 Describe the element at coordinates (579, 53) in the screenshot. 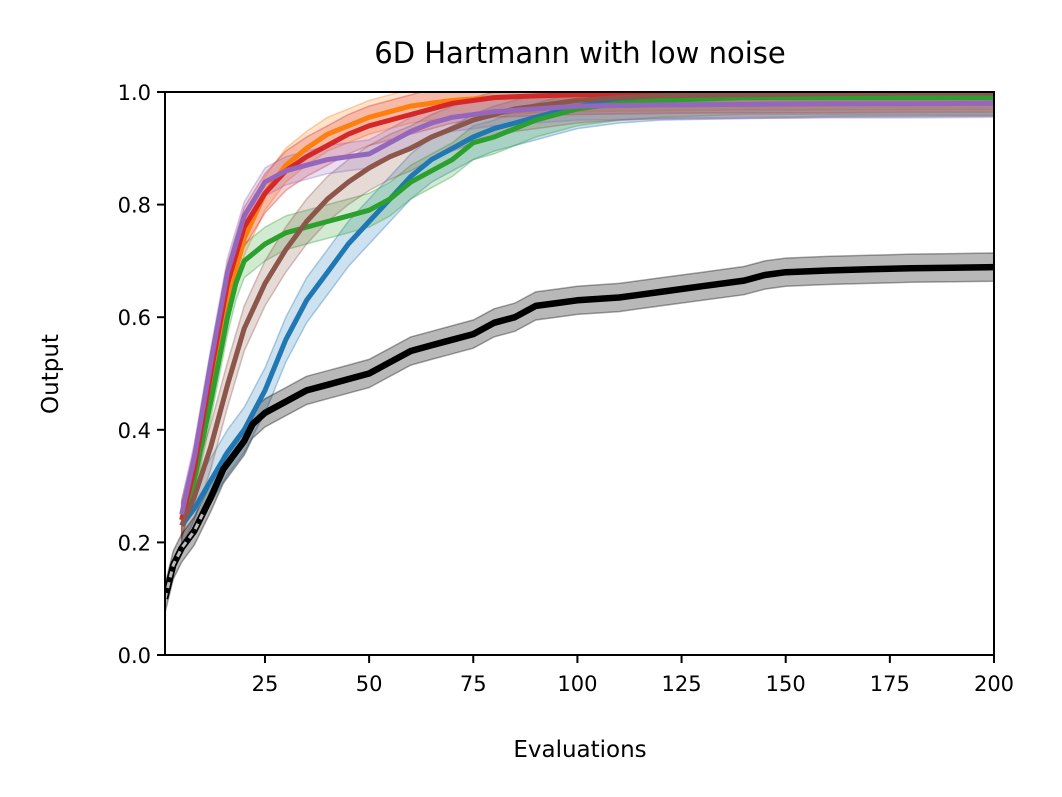

I see `chart-title: 6D Hartmann with low noise` at that location.